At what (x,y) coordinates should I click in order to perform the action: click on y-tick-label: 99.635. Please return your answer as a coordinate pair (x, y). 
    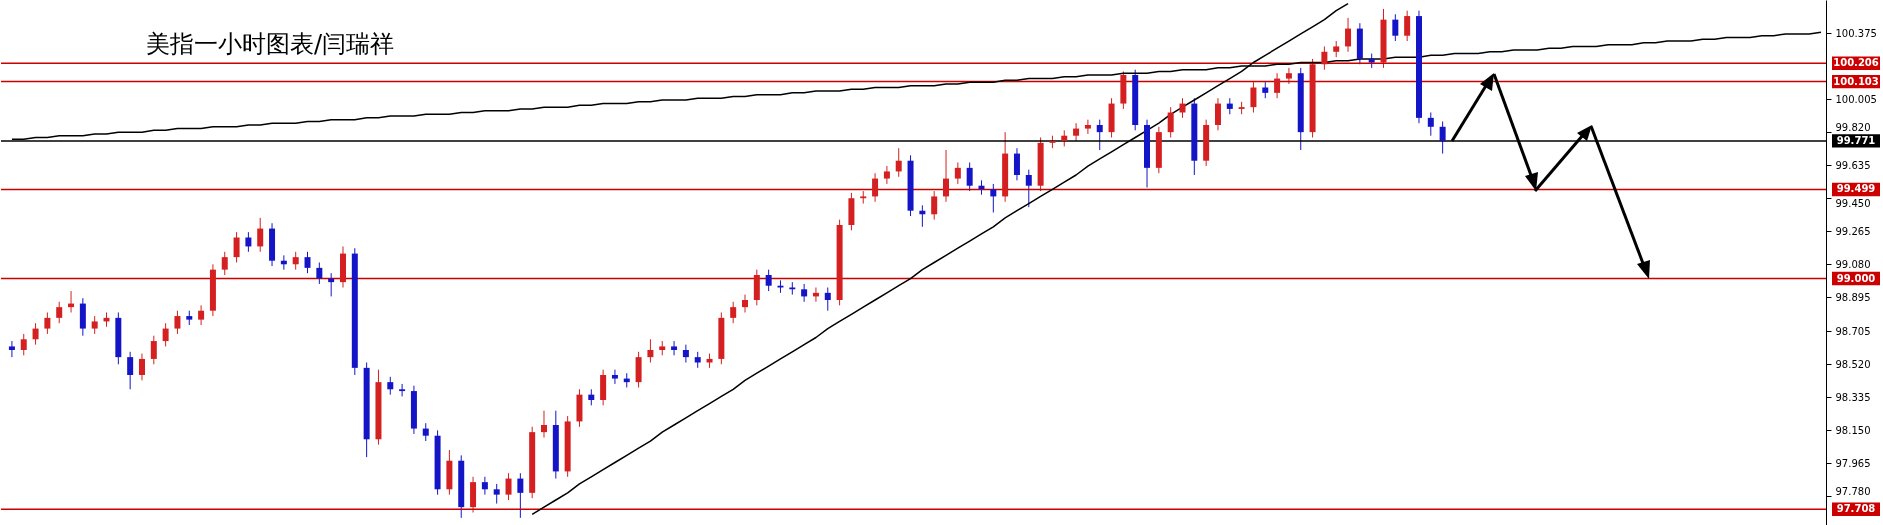
    Looking at the image, I should click on (1853, 165).